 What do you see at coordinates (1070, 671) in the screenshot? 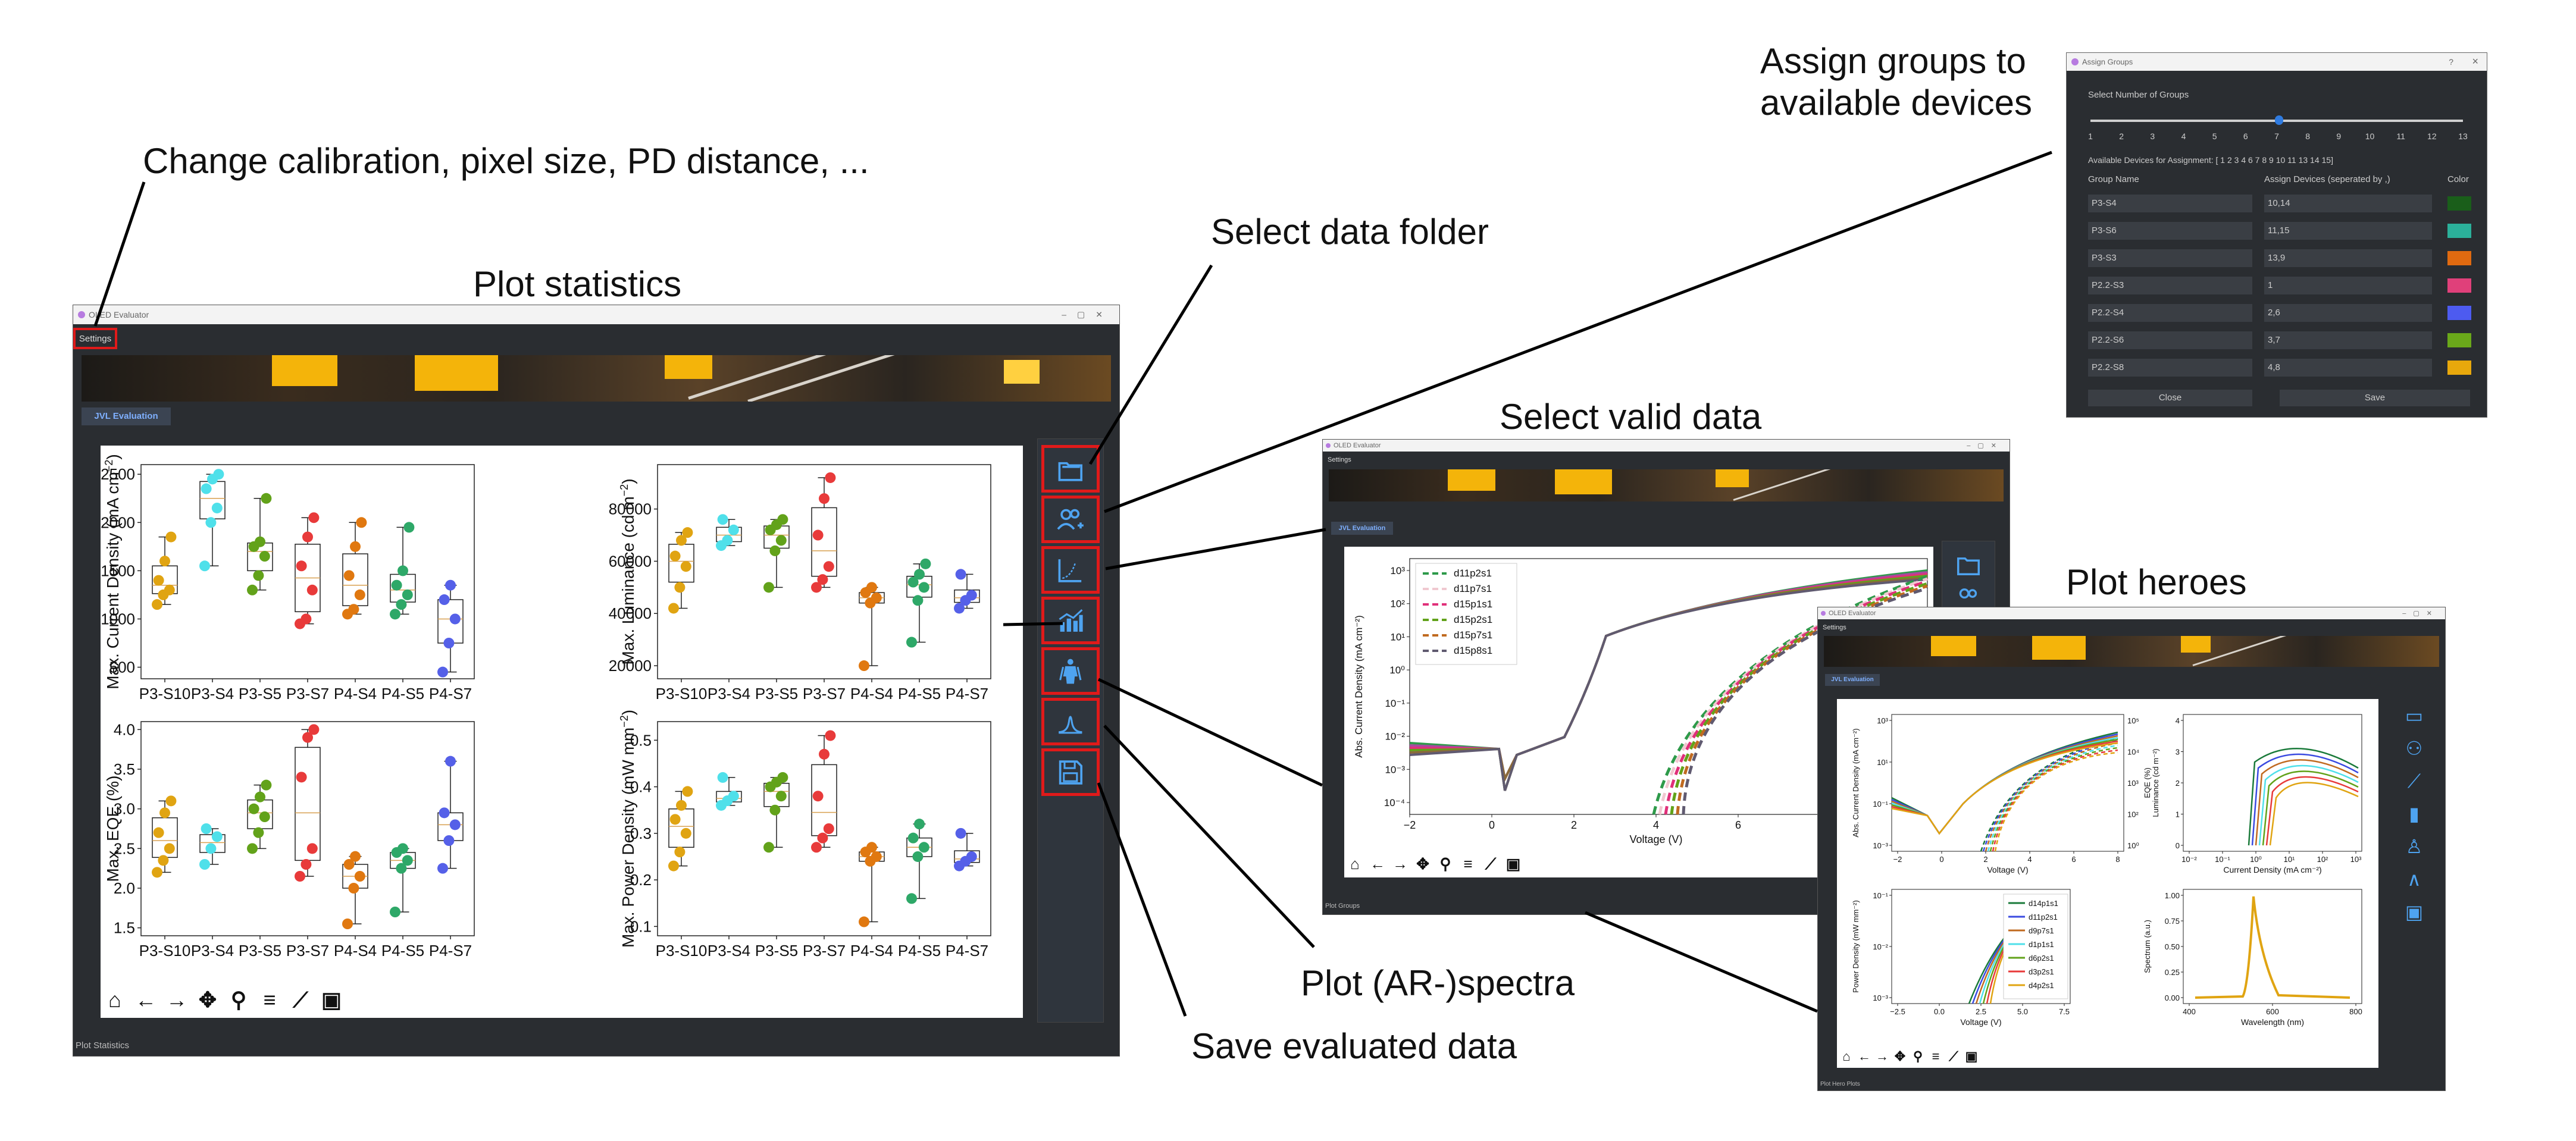
I see `plot-heroes-button` at bounding box center [1070, 671].